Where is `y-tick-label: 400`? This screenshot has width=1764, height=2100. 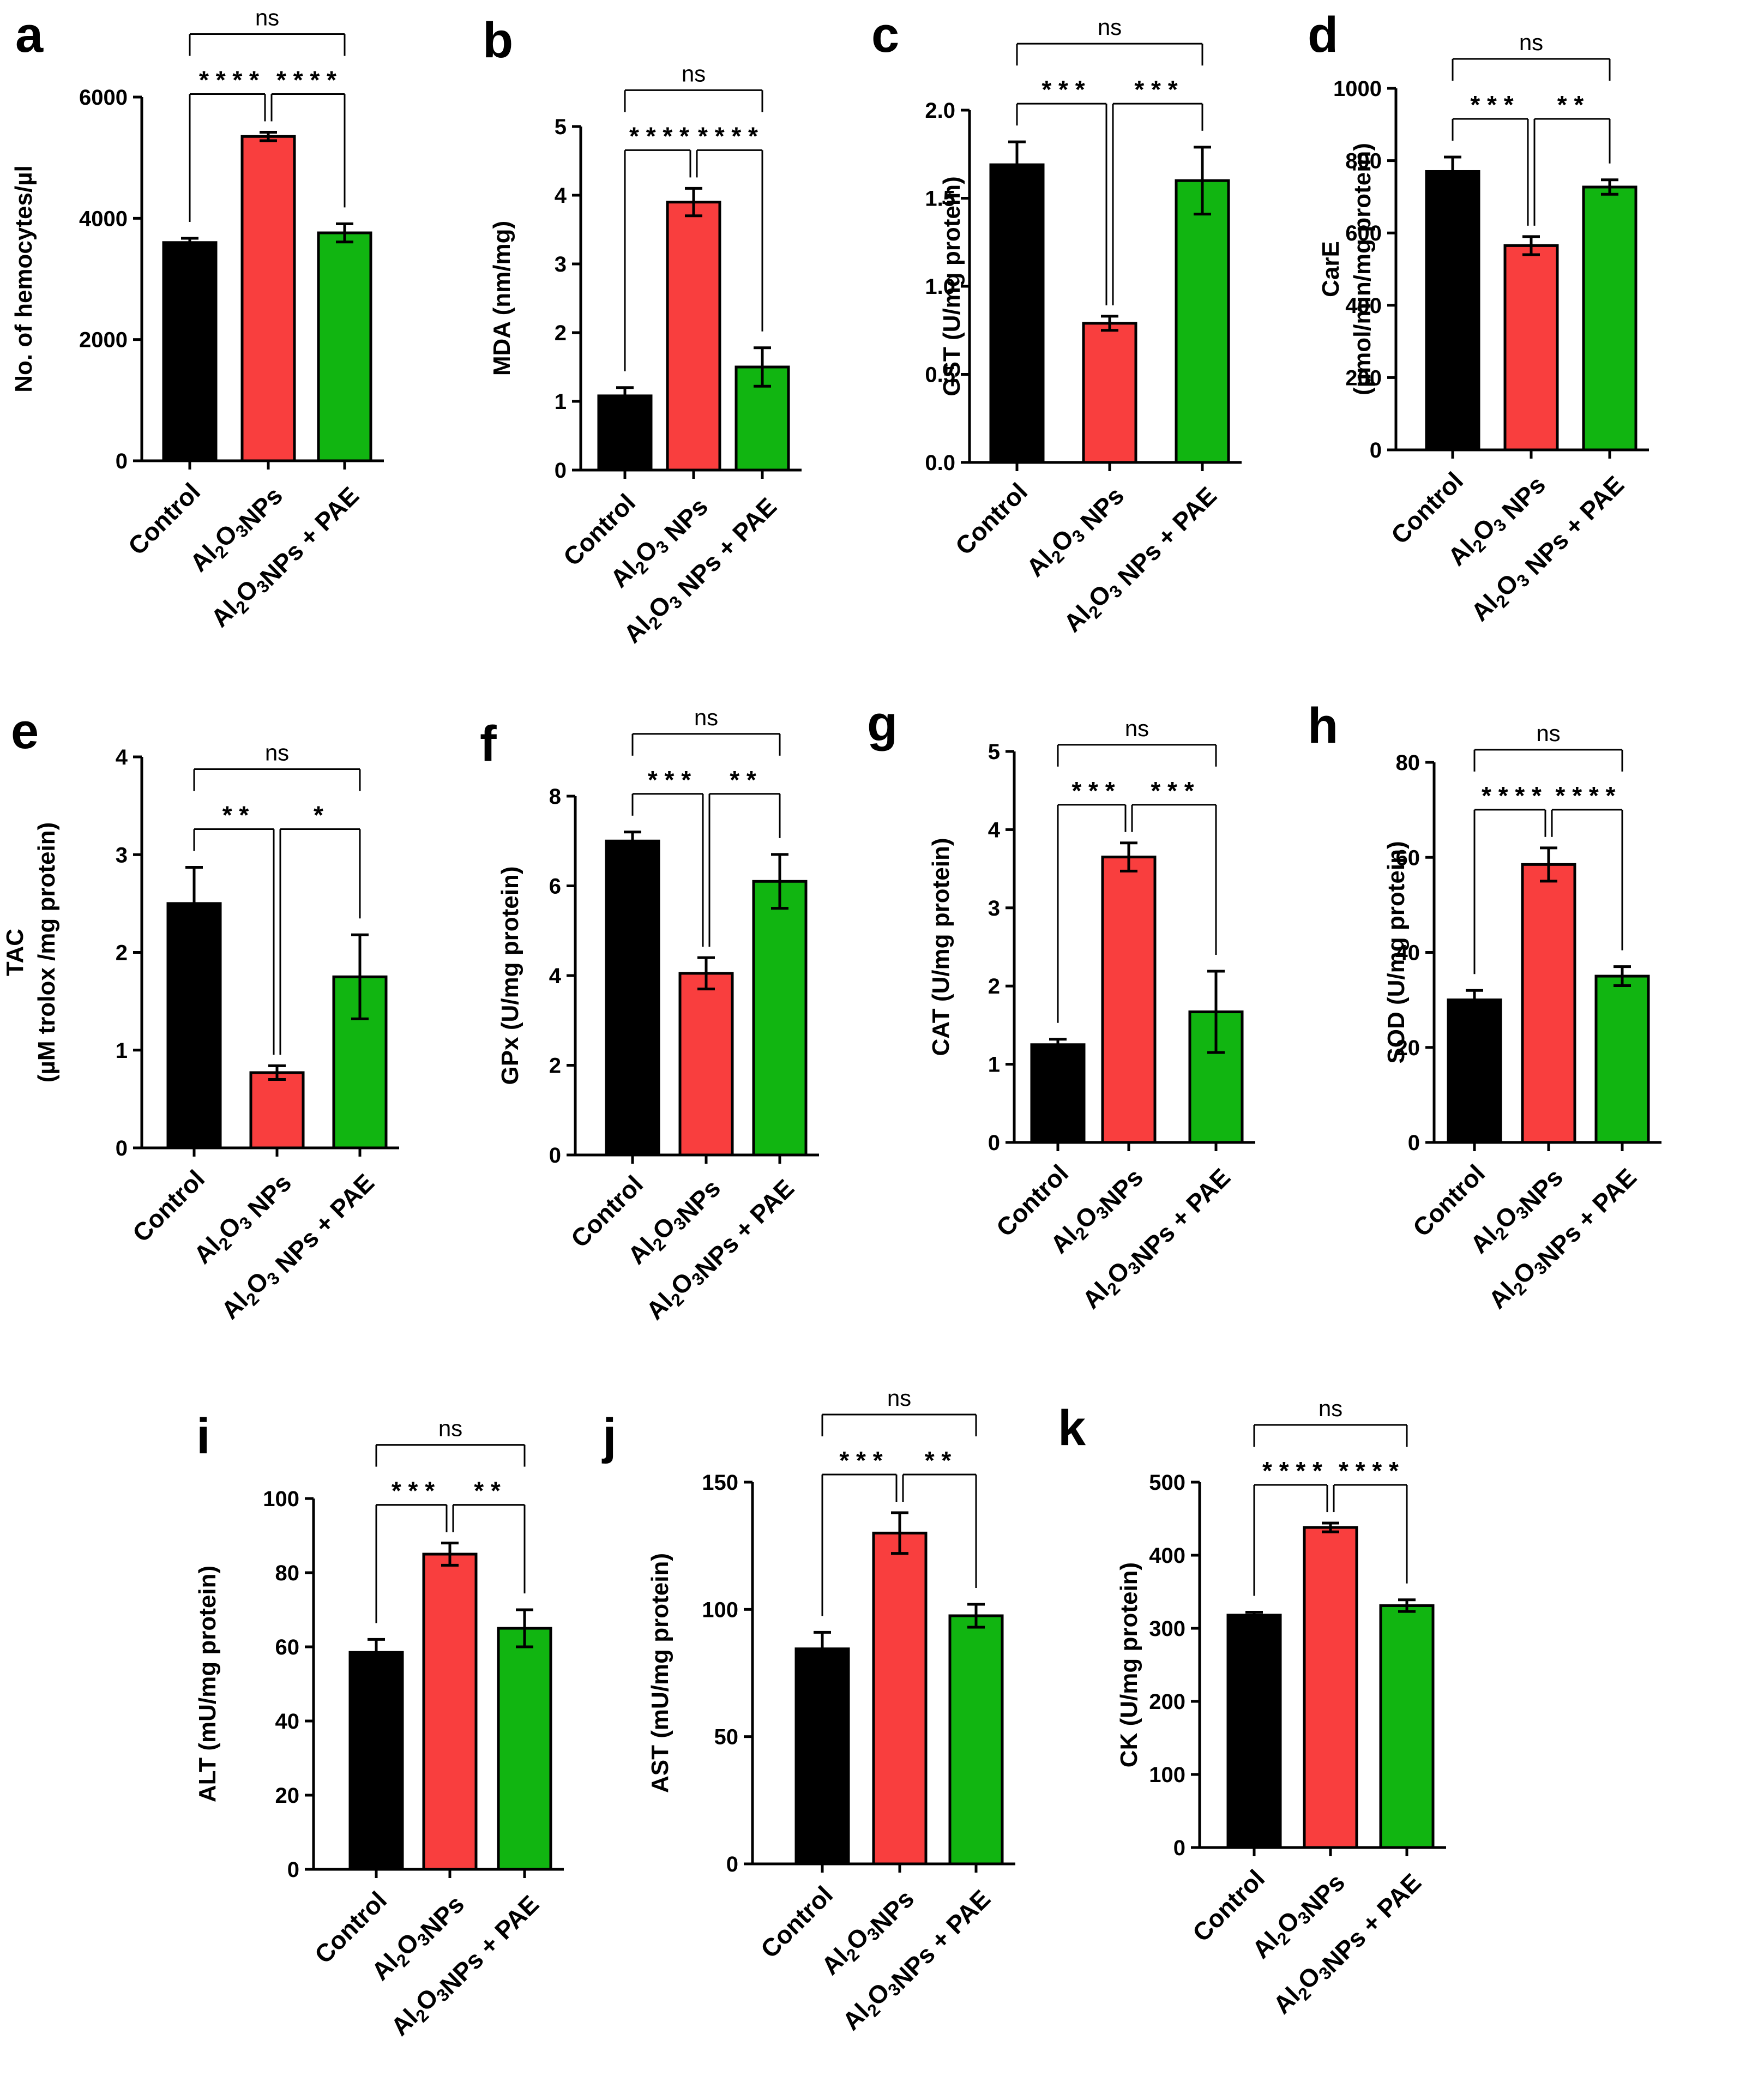 y-tick-label: 400 is located at coordinates (1364, 306).